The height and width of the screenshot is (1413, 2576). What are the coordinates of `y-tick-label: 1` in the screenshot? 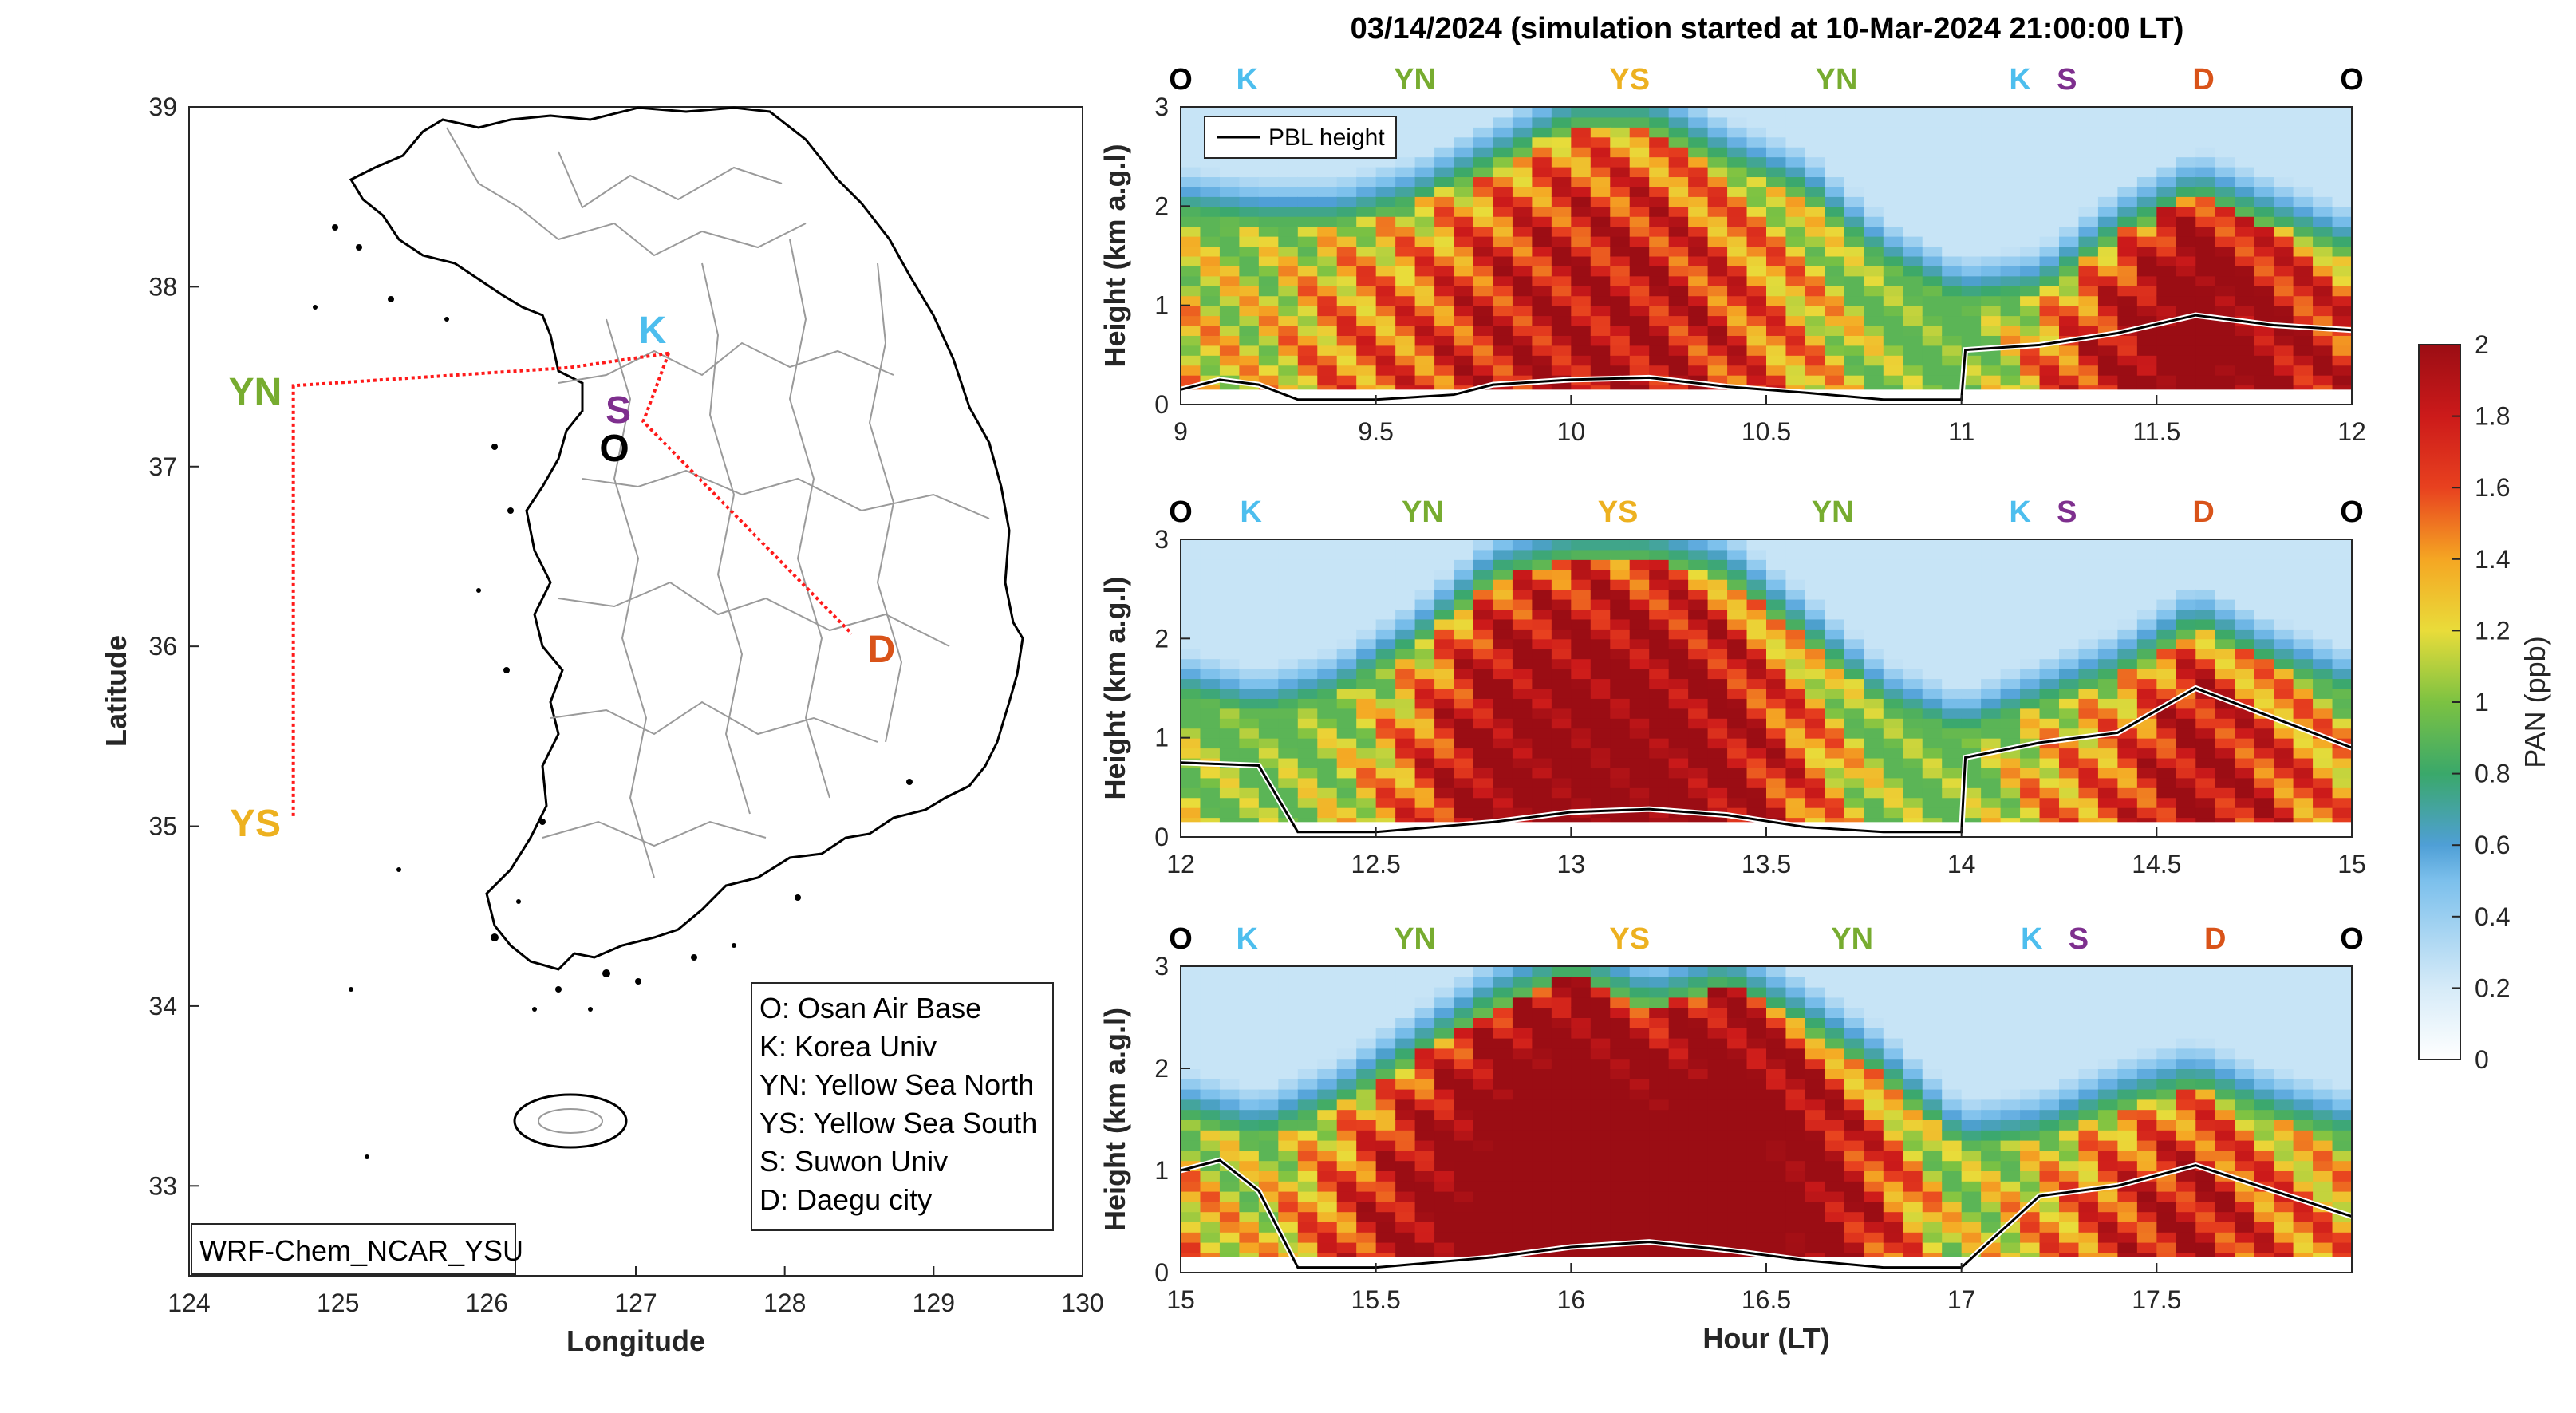 It's located at (1161, 305).